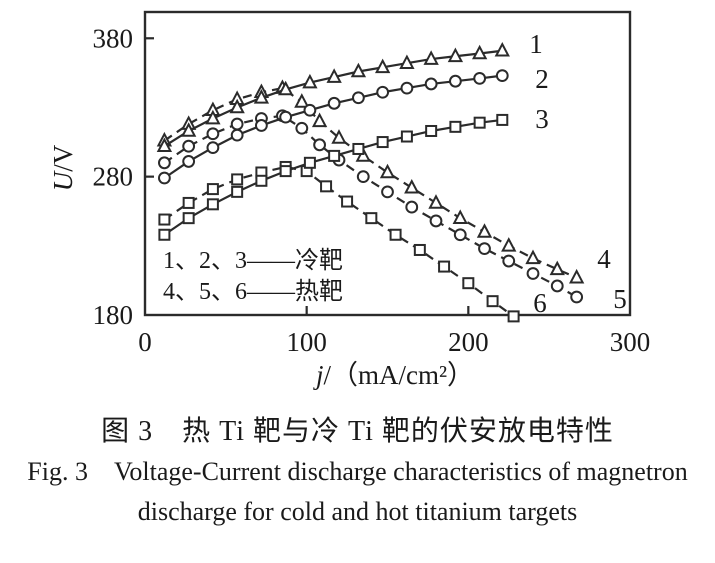 The width and height of the screenshot is (715, 563). Describe the element at coordinates (393, 375) in the screenshot. I see `x-axis-label: j/（mA/cm²）` at that location.